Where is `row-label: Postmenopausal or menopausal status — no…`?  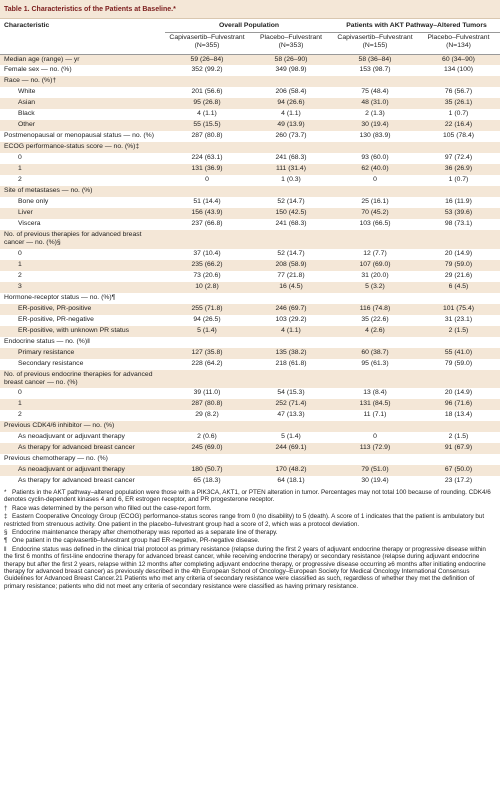
row-label: Postmenopausal or menopausal status — no… is located at coordinates (79, 136).